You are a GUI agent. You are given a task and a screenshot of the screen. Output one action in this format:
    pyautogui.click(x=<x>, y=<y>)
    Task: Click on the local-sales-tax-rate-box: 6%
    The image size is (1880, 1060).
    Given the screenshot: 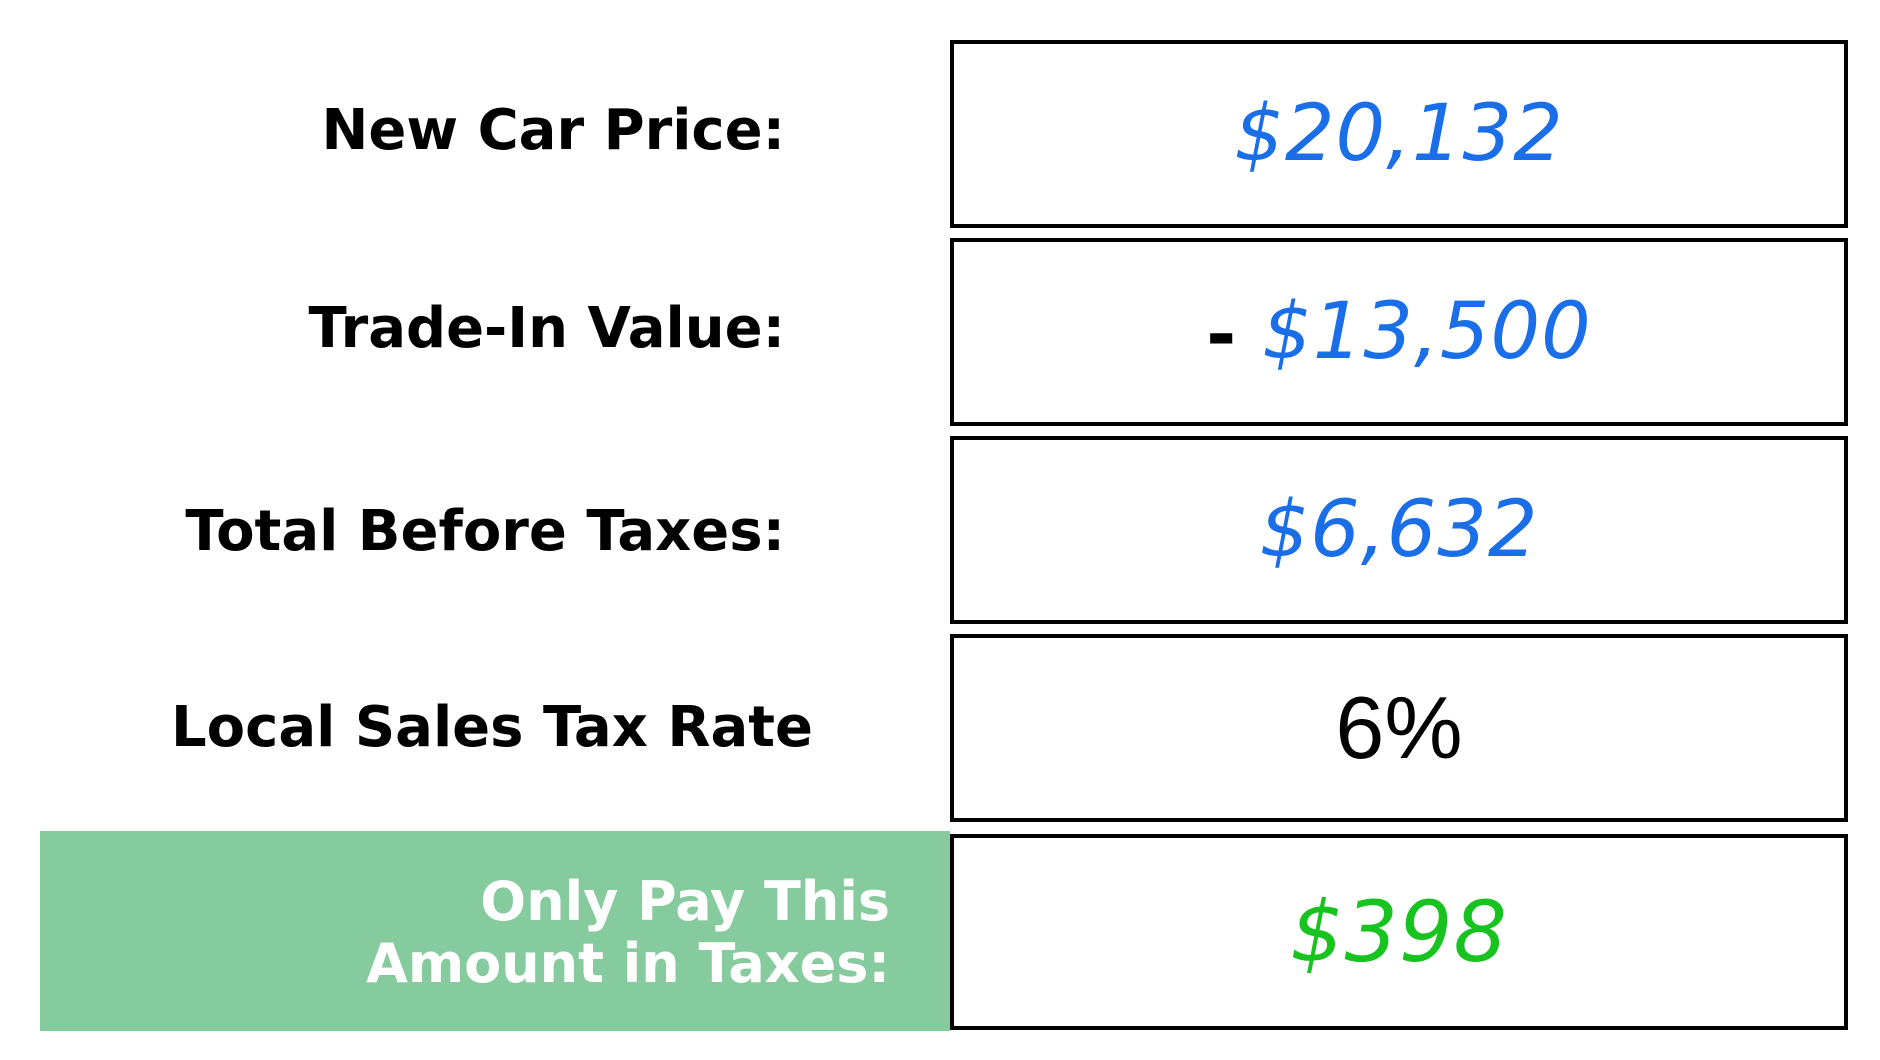 What is the action you would take?
    pyautogui.click(x=1399, y=728)
    